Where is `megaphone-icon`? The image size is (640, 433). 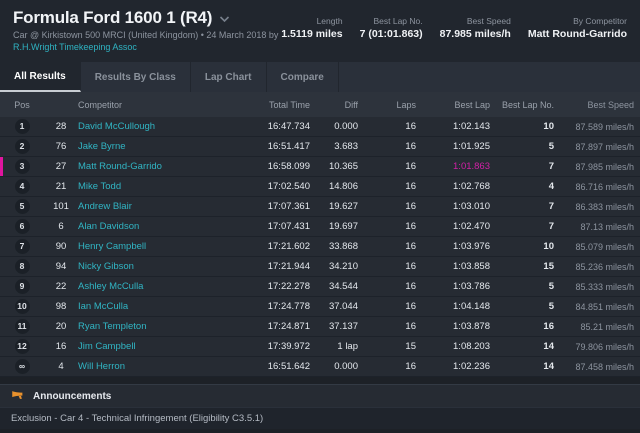
megaphone-icon is located at coordinates (17, 396).